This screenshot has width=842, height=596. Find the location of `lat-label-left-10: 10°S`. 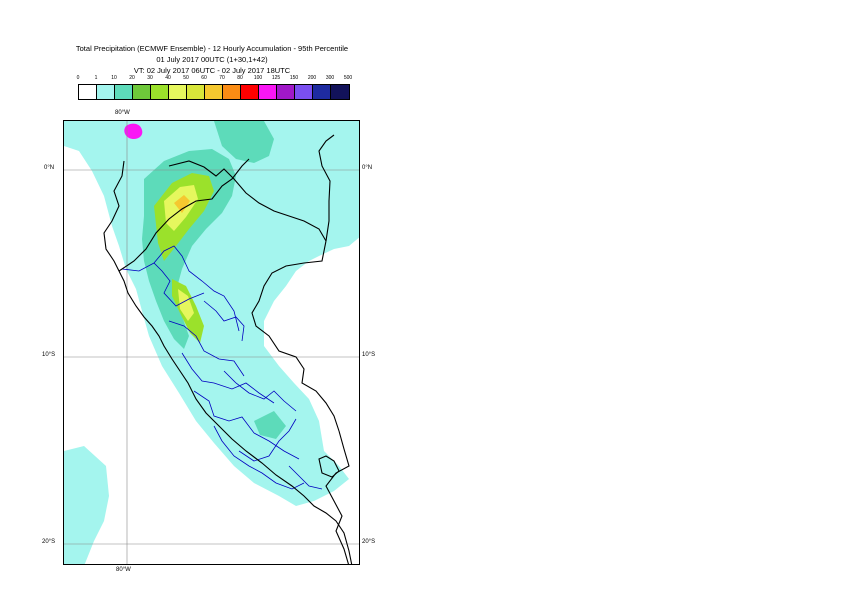

lat-label-left-10: 10°S is located at coordinates (49, 355).